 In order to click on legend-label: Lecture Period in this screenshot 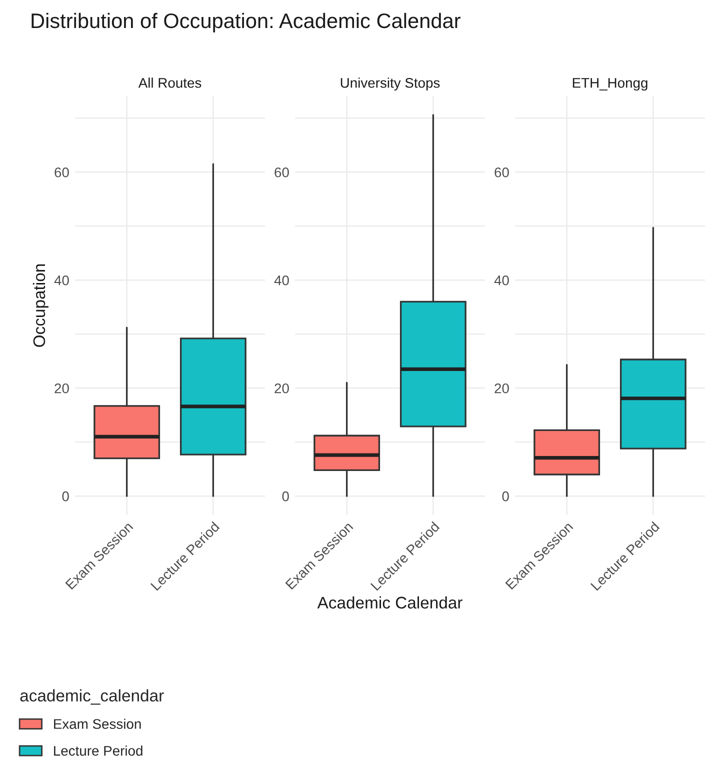, I will do `click(98, 751)`.